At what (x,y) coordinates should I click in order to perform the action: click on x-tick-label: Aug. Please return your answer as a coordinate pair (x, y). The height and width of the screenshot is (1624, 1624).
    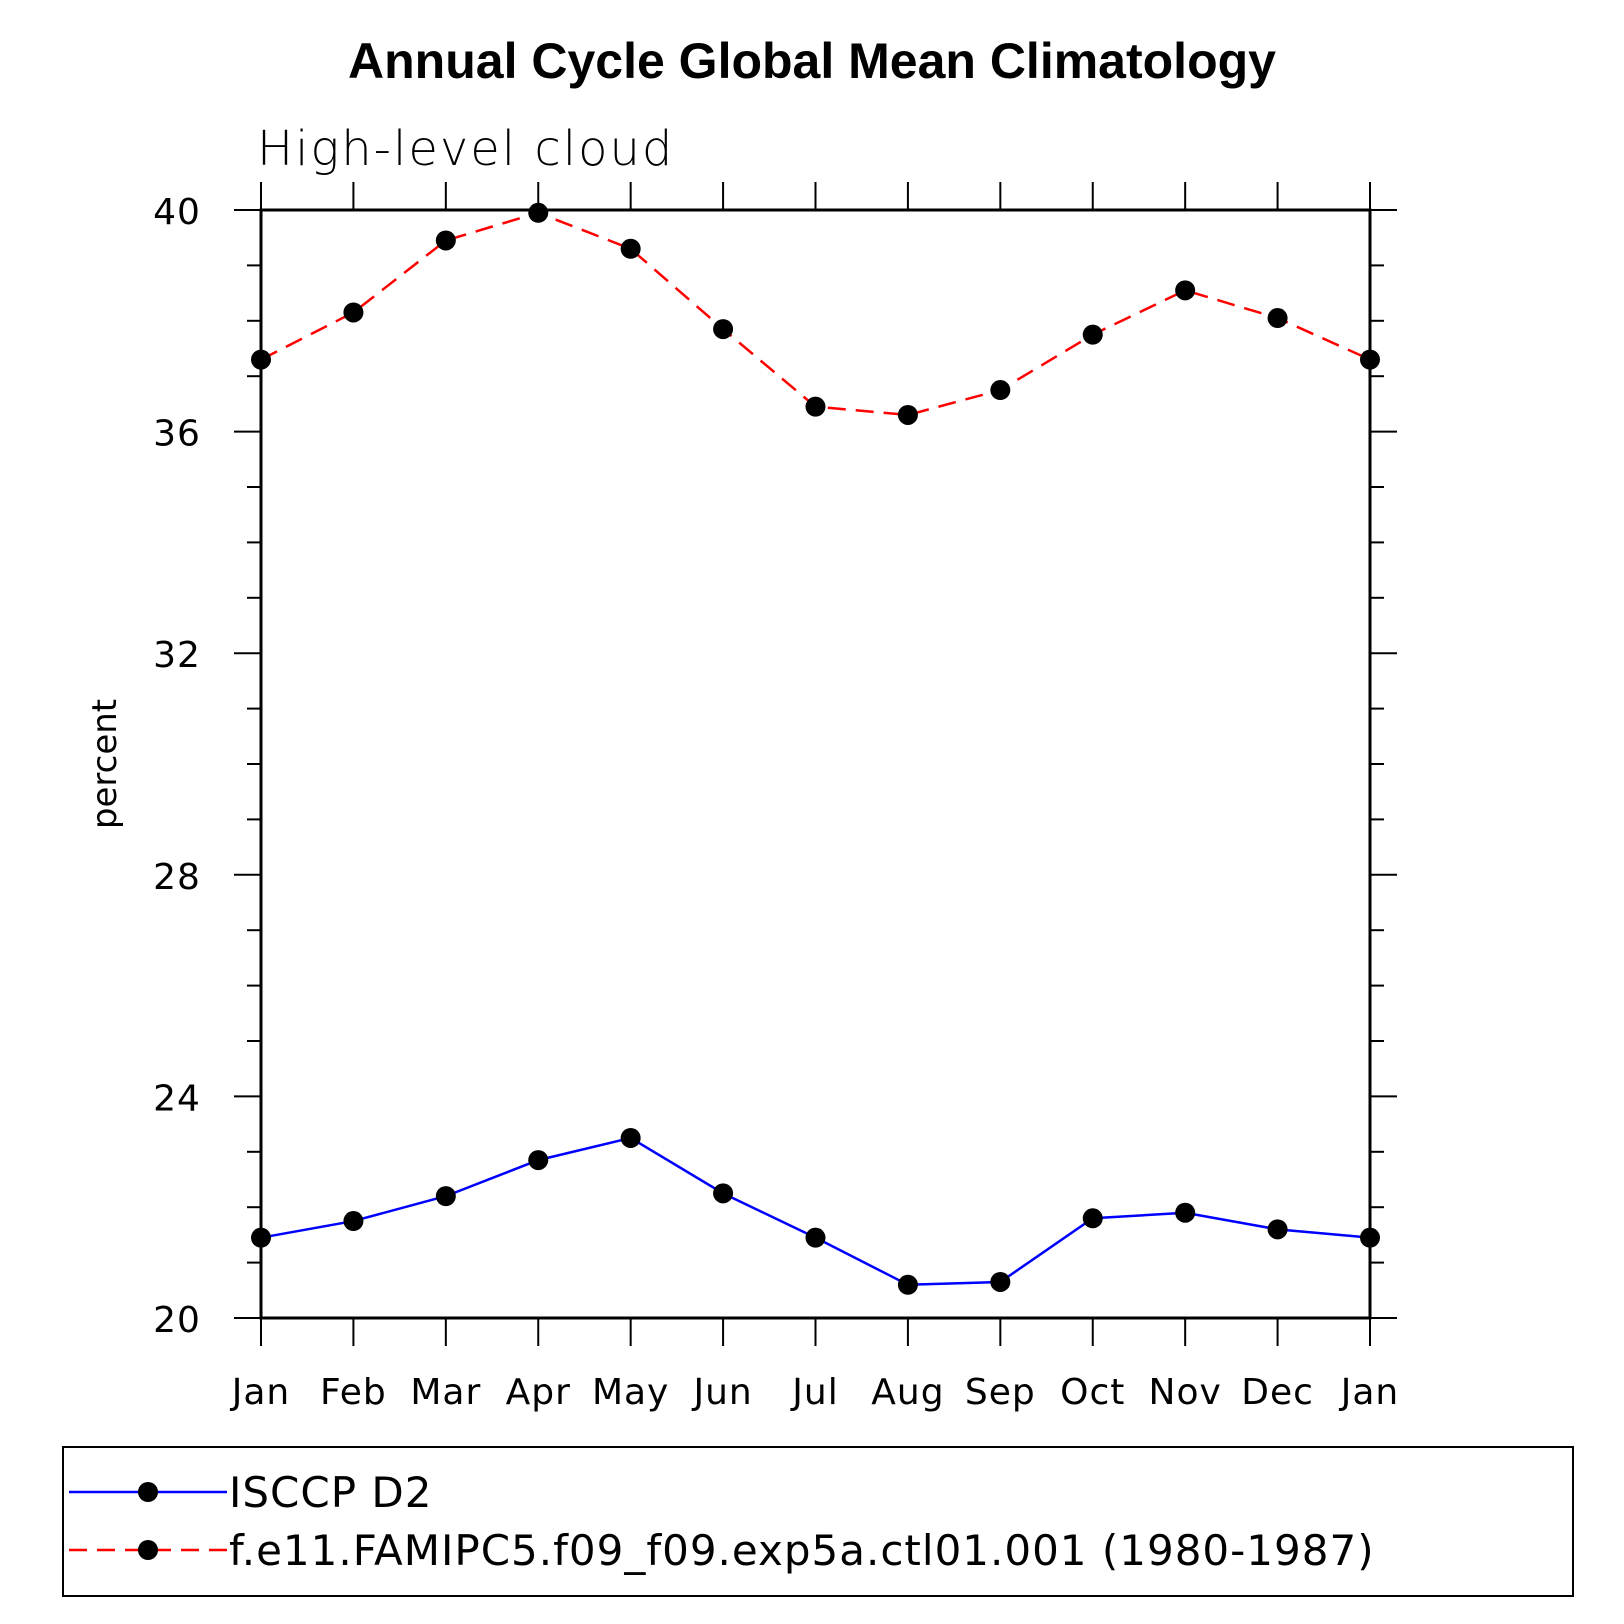
    Looking at the image, I should click on (907, 1392).